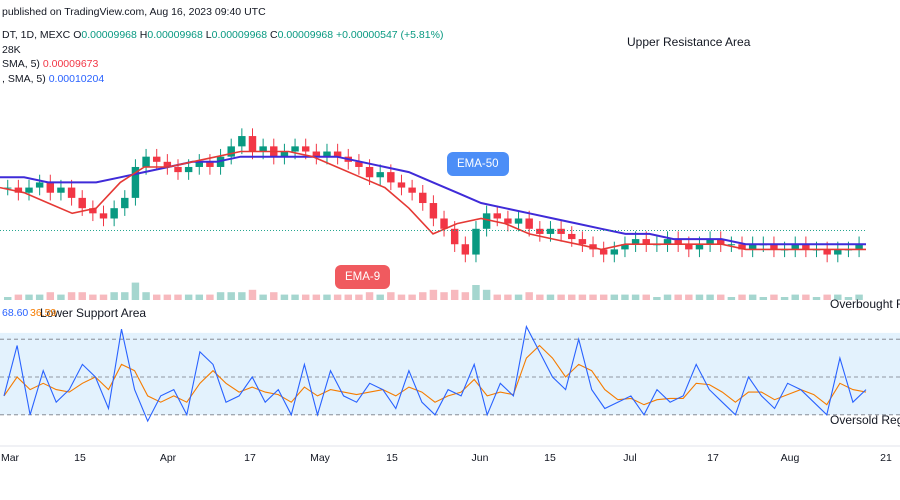  I want to click on price-change: +0.00000547 (+5.81%), so click(390, 35).